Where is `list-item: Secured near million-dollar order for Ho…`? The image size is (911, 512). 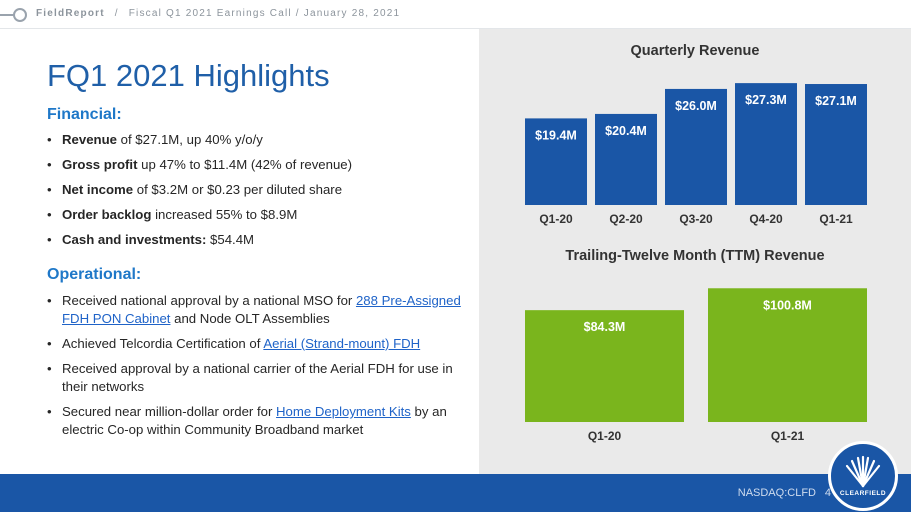
list-item: Secured near million-dollar order for Ho… is located at coordinates (257, 421).